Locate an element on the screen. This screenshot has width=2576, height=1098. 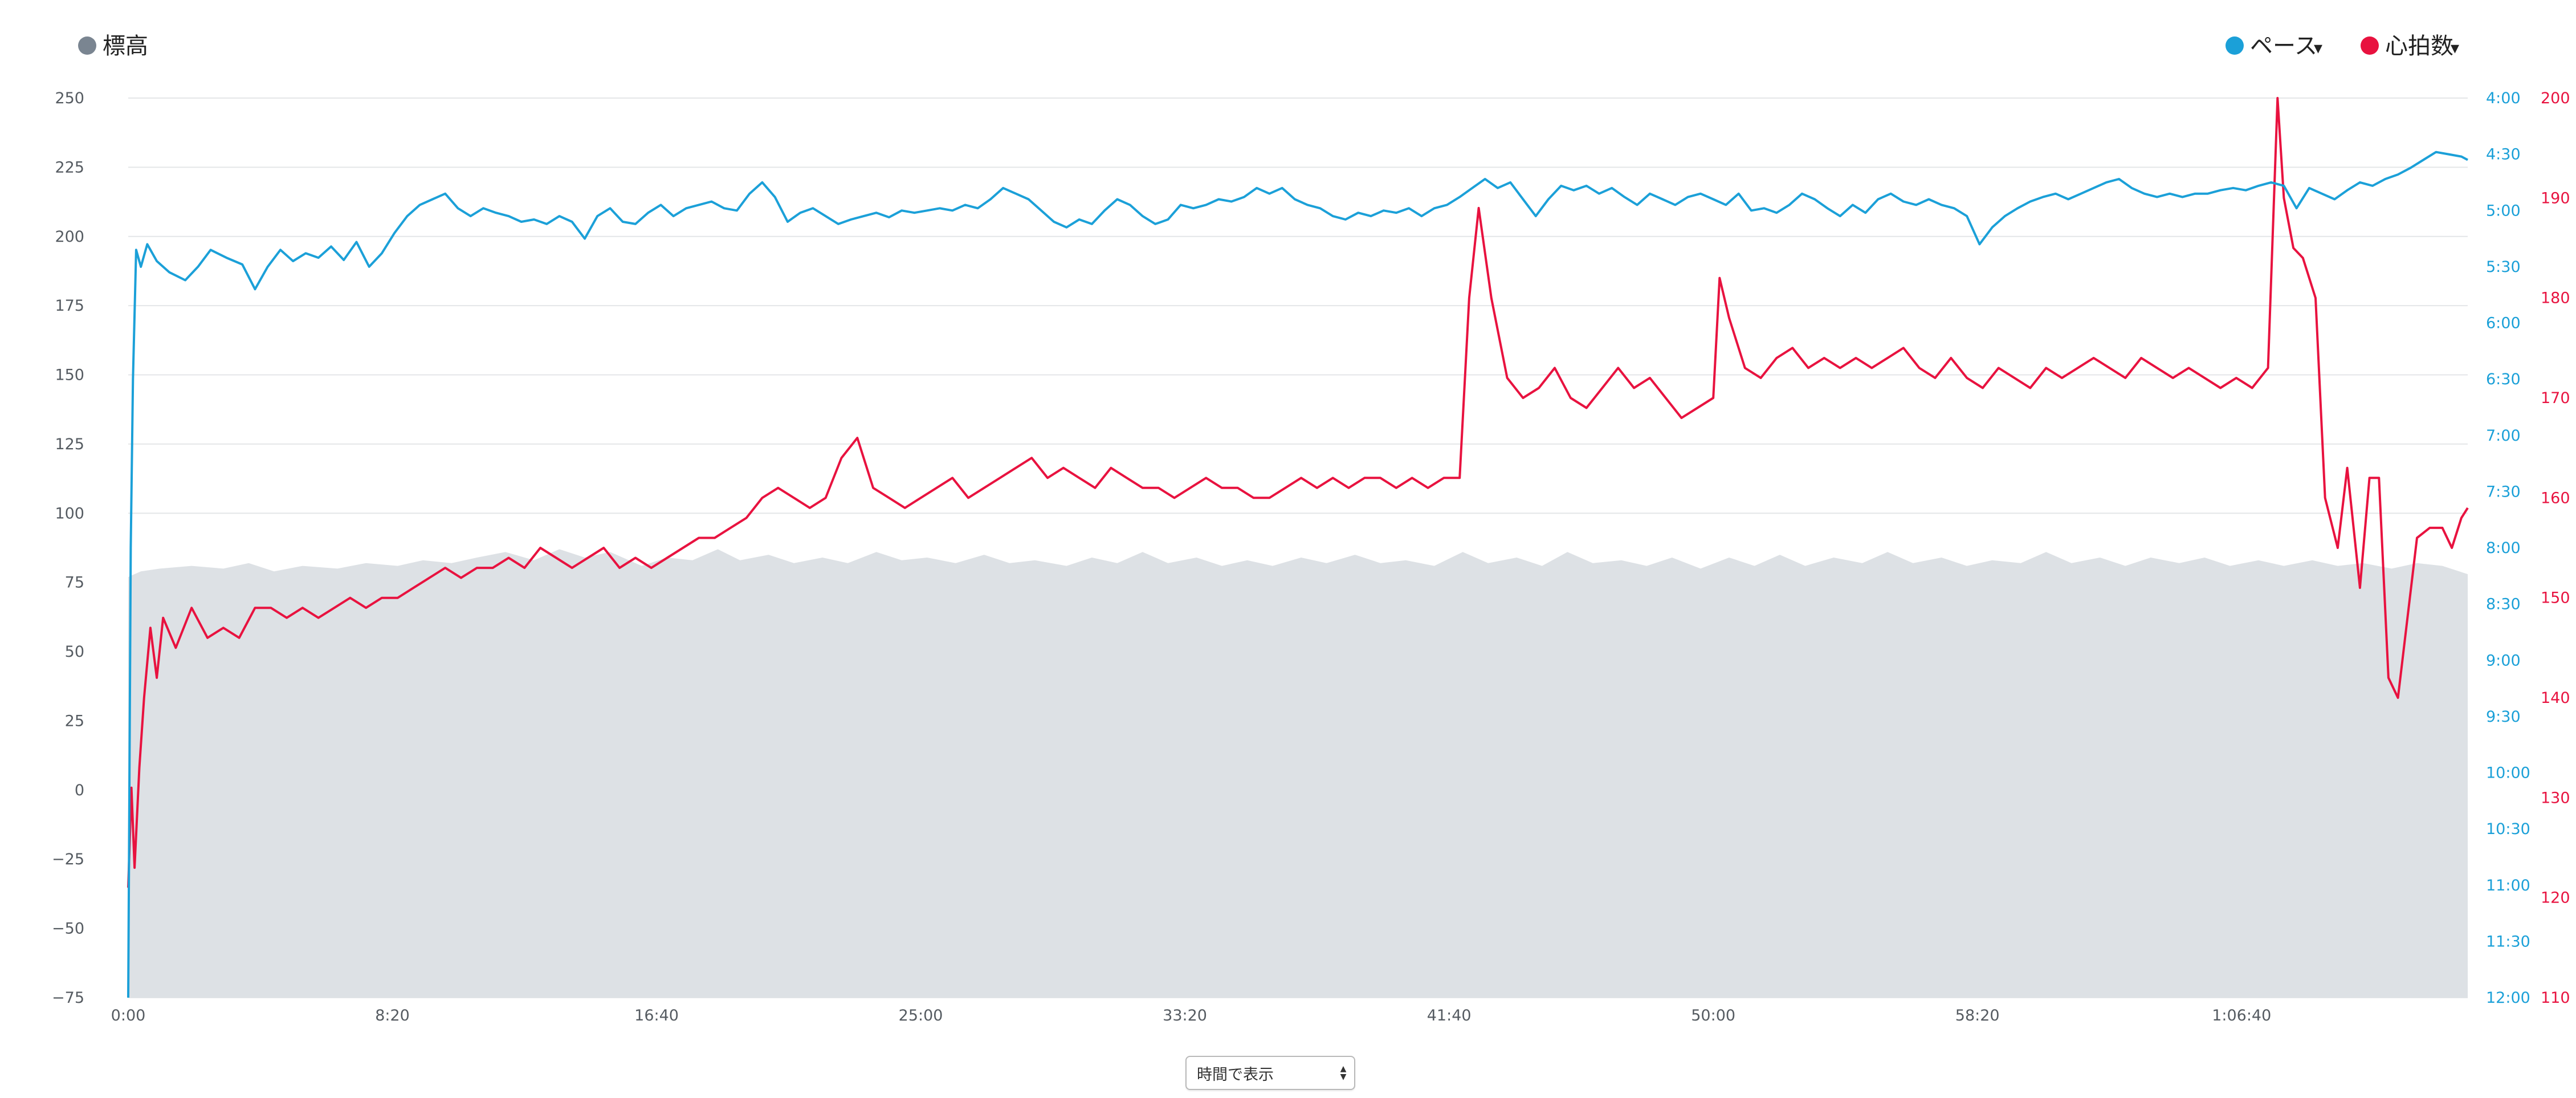
y-pace-tick-label: 7:00 is located at coordinates (2503, 436).